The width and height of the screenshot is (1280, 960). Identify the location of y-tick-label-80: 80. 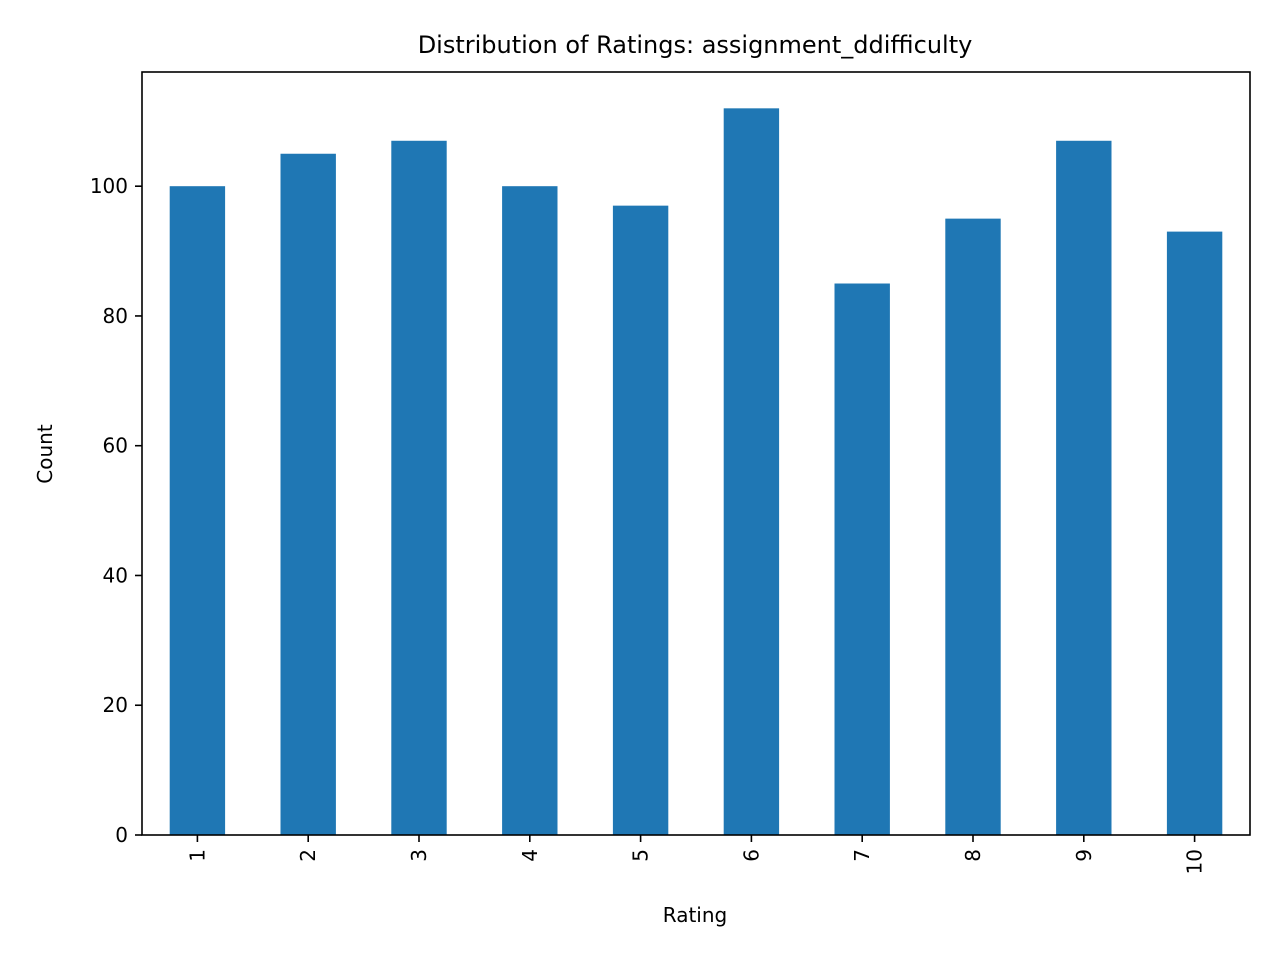
(115, 316).